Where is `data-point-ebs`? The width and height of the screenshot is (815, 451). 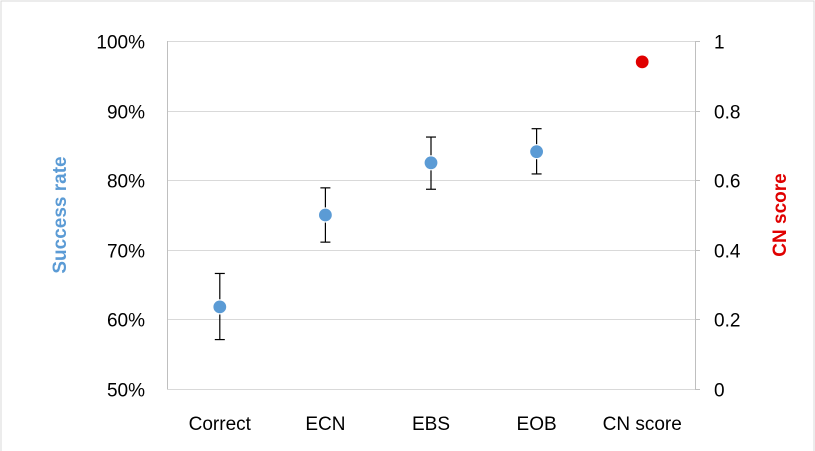 data-point-ebs is located at coordinates (431, 163).